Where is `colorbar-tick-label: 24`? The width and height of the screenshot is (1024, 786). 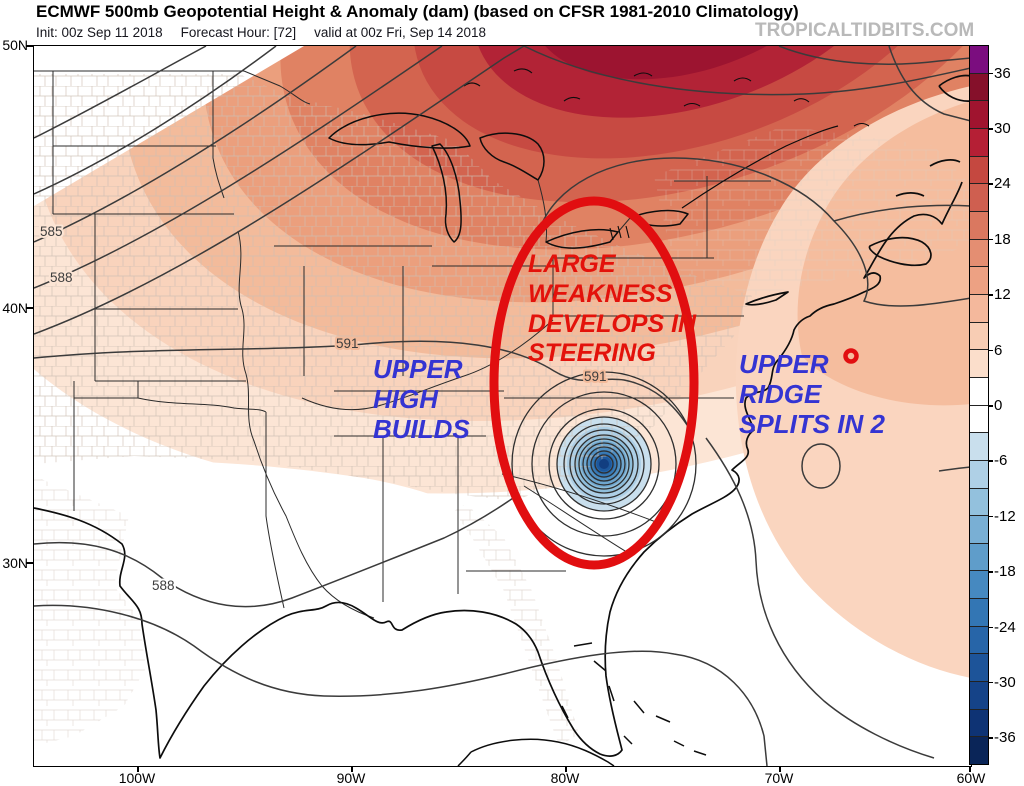
colorbar-tick-label: 24 is located at coordinates (1002, 184).